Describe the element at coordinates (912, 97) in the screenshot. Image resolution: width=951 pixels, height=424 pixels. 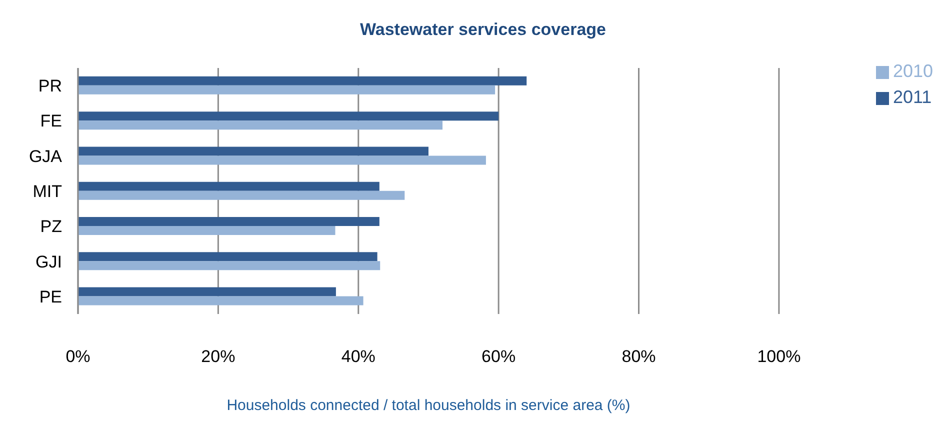
I see `legend-label: 2011` at that location.